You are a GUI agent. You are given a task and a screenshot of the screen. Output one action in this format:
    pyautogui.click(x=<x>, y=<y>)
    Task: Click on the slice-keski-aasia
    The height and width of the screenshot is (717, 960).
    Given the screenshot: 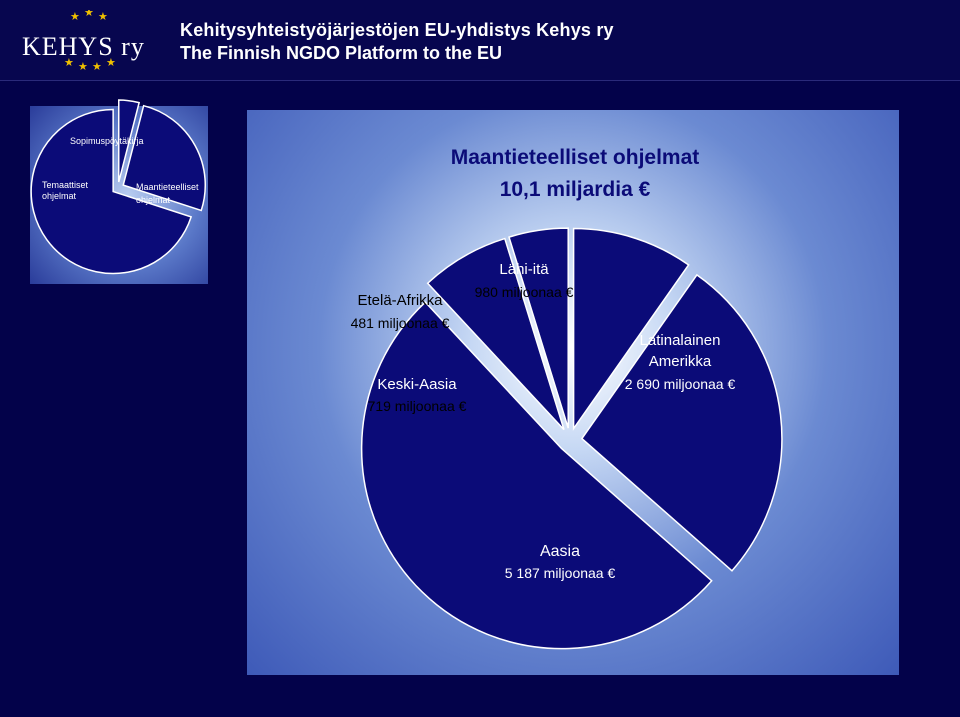 What is the action you would take?
    pyautogui.click(x=495, y=334)
    